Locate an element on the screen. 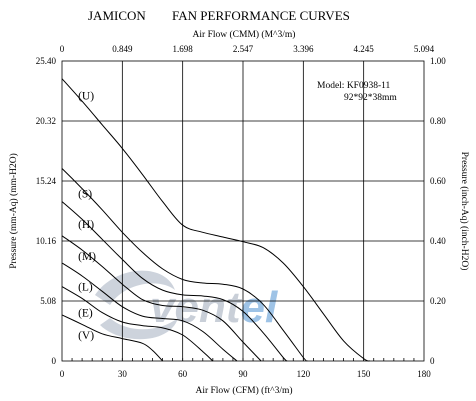  x2-tick-label: 0 is located at coordinates (62, 49).